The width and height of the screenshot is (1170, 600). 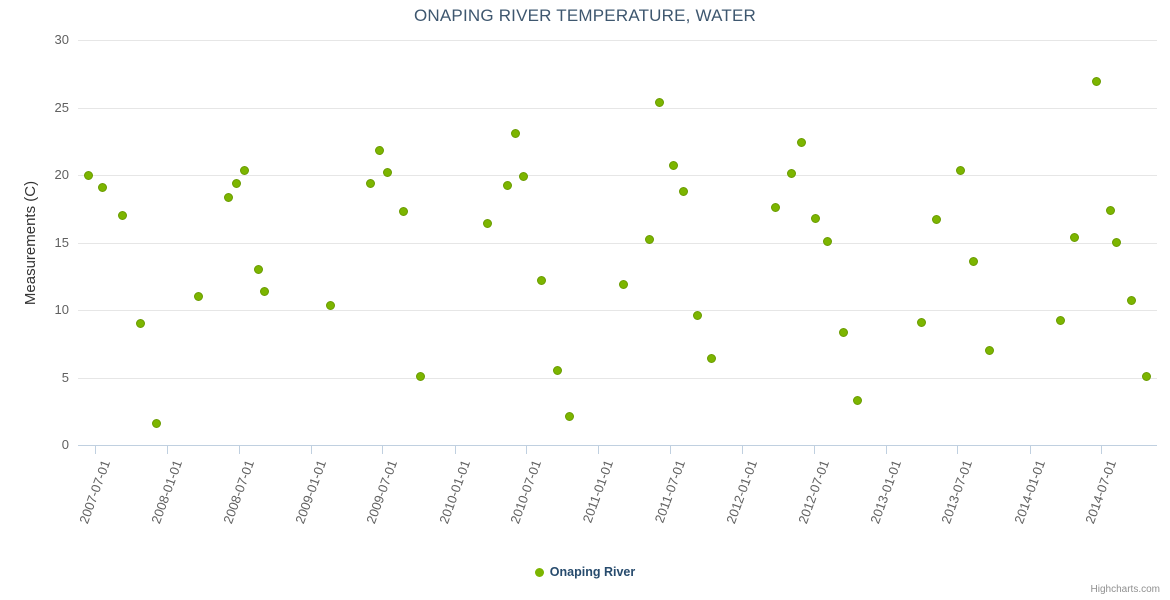 I want to click on credits-label: Highcharts.com, so click(x=1125, y=589).